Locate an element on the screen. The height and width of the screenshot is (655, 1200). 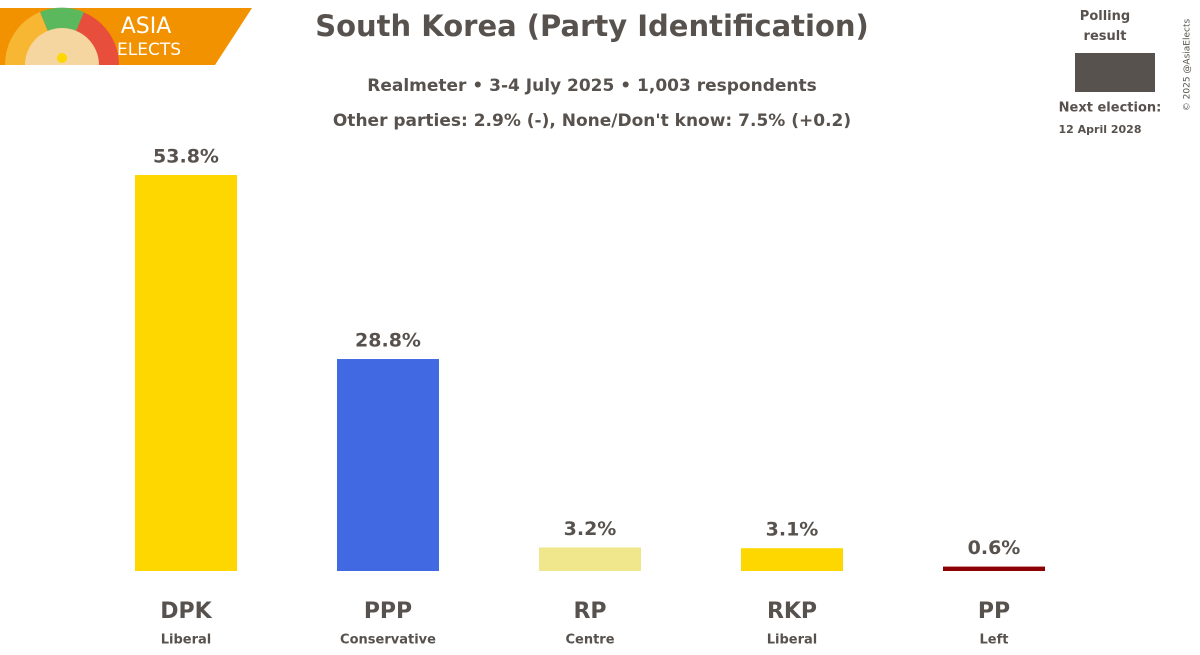
category-label: RKP is located at coordinates (792, 611).